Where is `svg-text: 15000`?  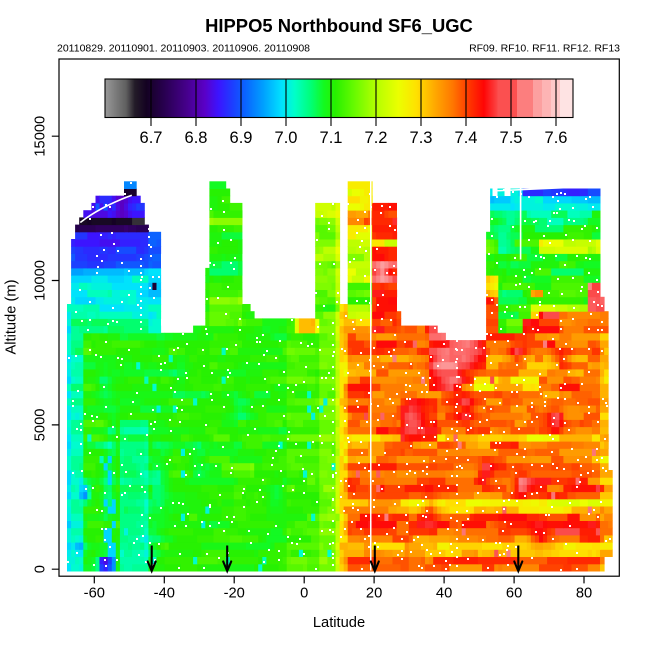 svg-text: 15000 is located at coordinates (41, 136).